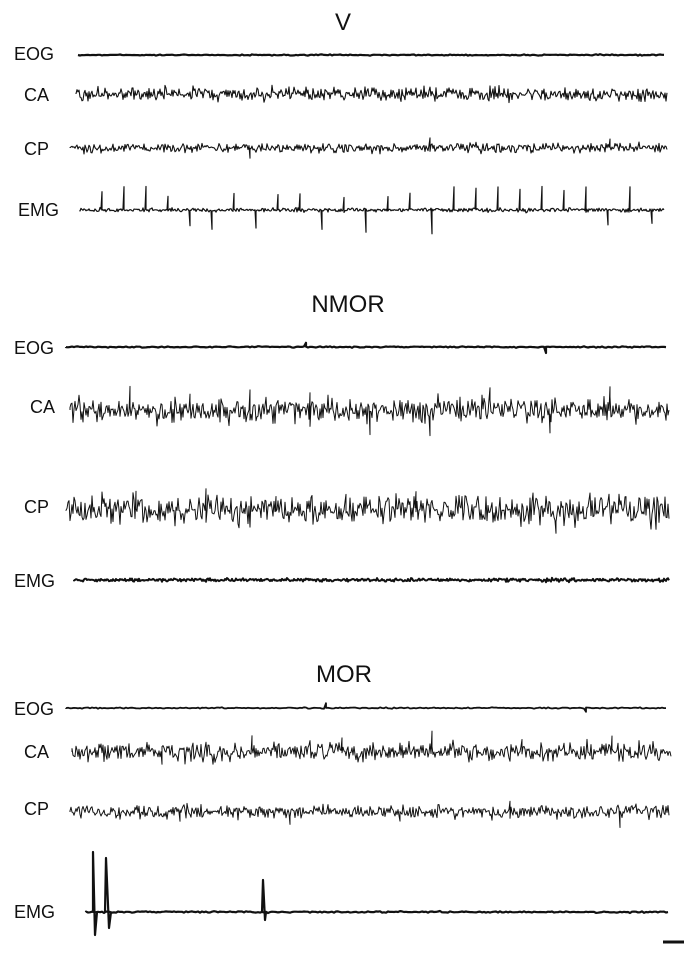 The width and height of the screenshot is (685, 961). I want to click on panel-title: NMOR, so click(347, 304).